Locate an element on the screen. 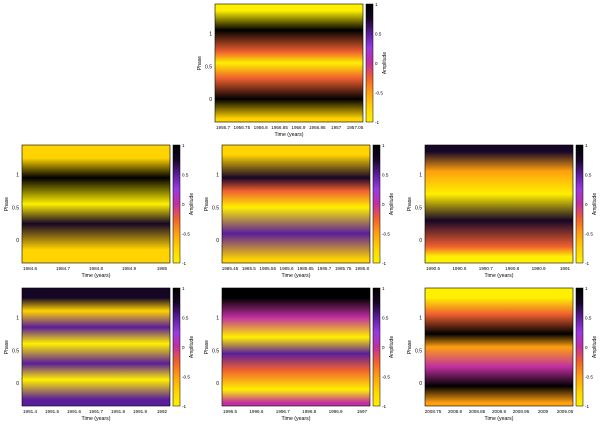 This screenshot has width=600, height=429. x-tick-label: 1984.9 is located at coordinates (129, 268).